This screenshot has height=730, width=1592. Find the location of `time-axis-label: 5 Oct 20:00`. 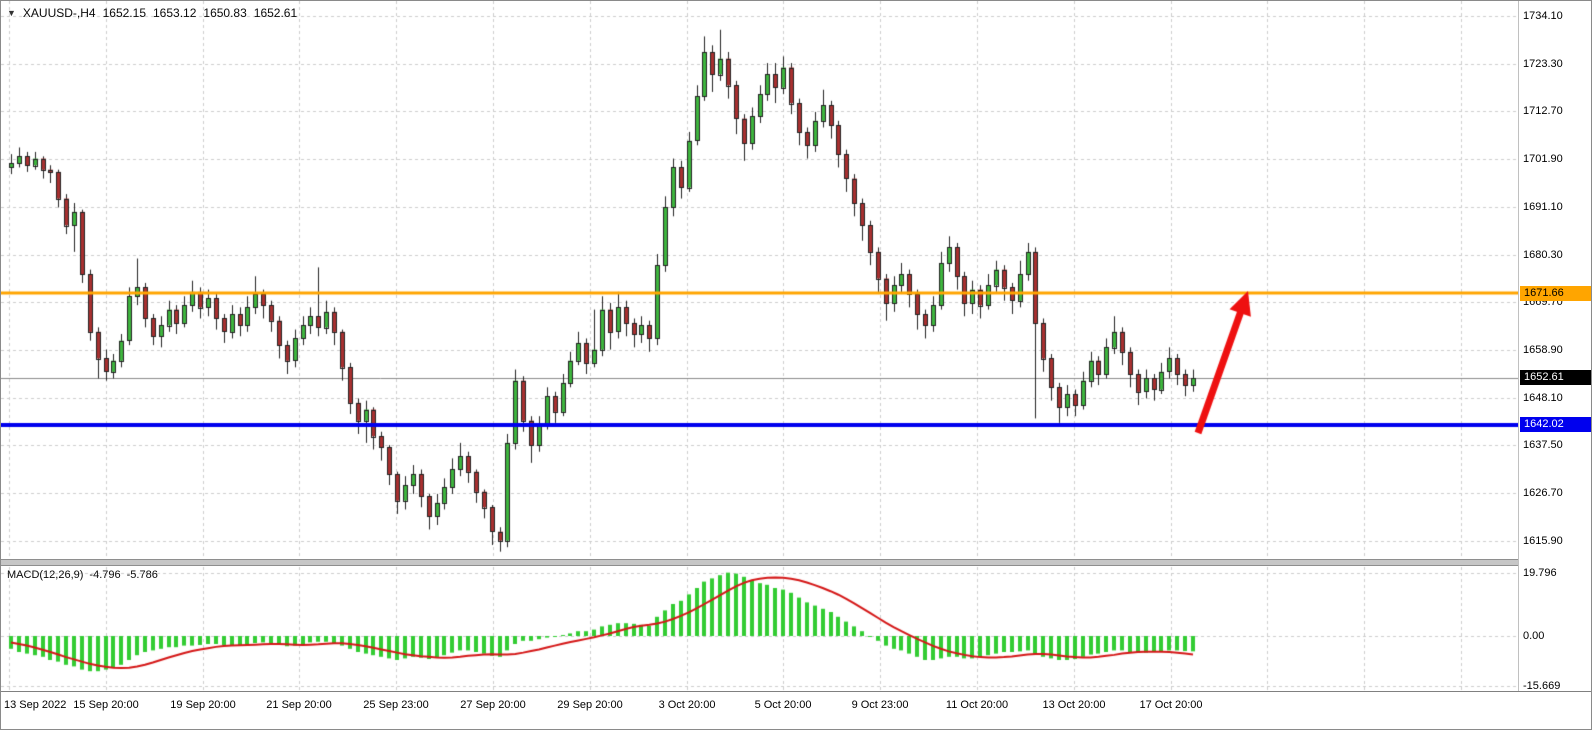

time-axis-label: 5 Oct 20:00 is located at coordinates (783, 705).